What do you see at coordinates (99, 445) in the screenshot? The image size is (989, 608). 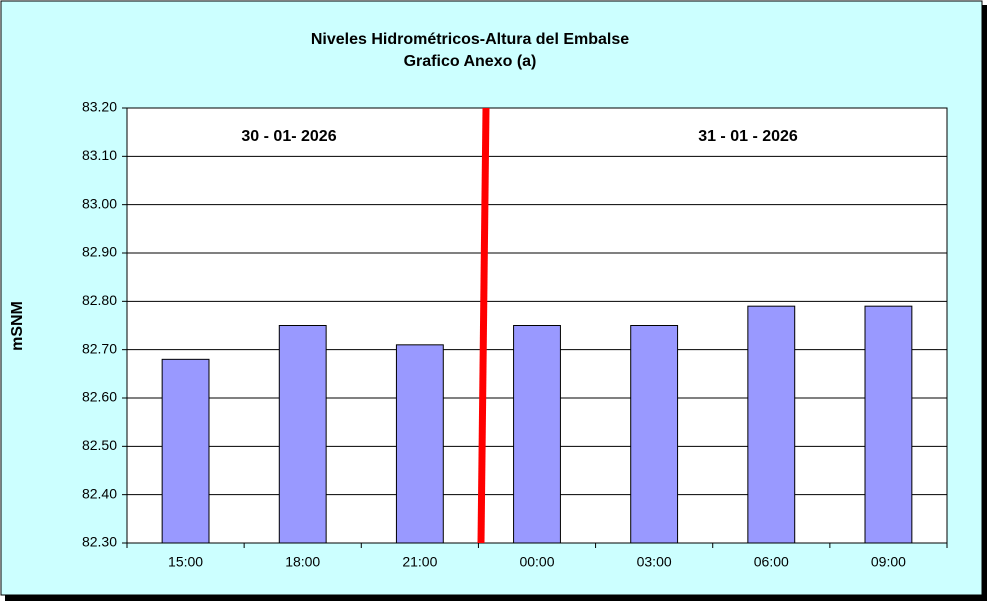 I see `y-tick-label: 82.50` at bounding box center [99, 445].